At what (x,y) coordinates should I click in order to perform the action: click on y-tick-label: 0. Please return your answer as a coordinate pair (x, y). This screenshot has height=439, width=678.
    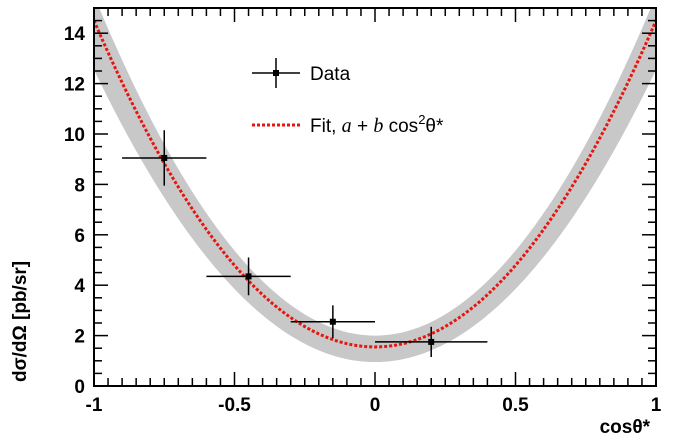
    Looking at the image, I should click on (79, 387).